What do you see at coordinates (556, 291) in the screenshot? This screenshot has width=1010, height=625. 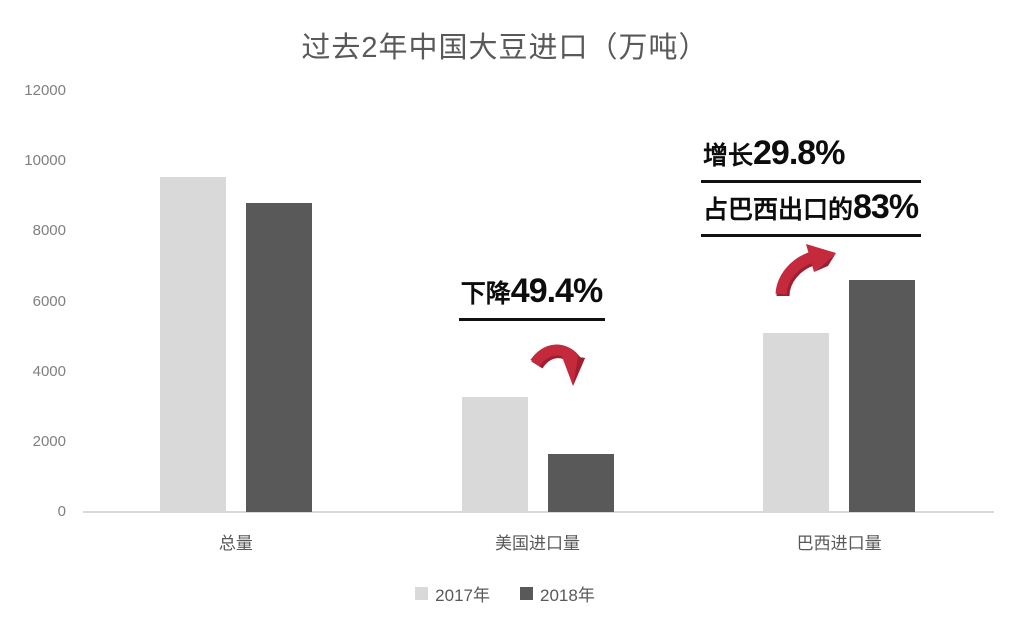 I see `annotation-value: 49.4%` at bounding box center [556, 291].